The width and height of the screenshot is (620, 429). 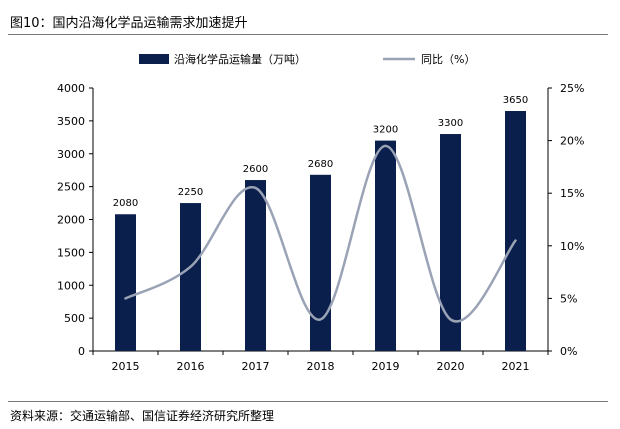 What do you see at coordinates (191, 366) in the screenshot?
I see `x-tick-label: 2016` at bounding box center [191, 366].